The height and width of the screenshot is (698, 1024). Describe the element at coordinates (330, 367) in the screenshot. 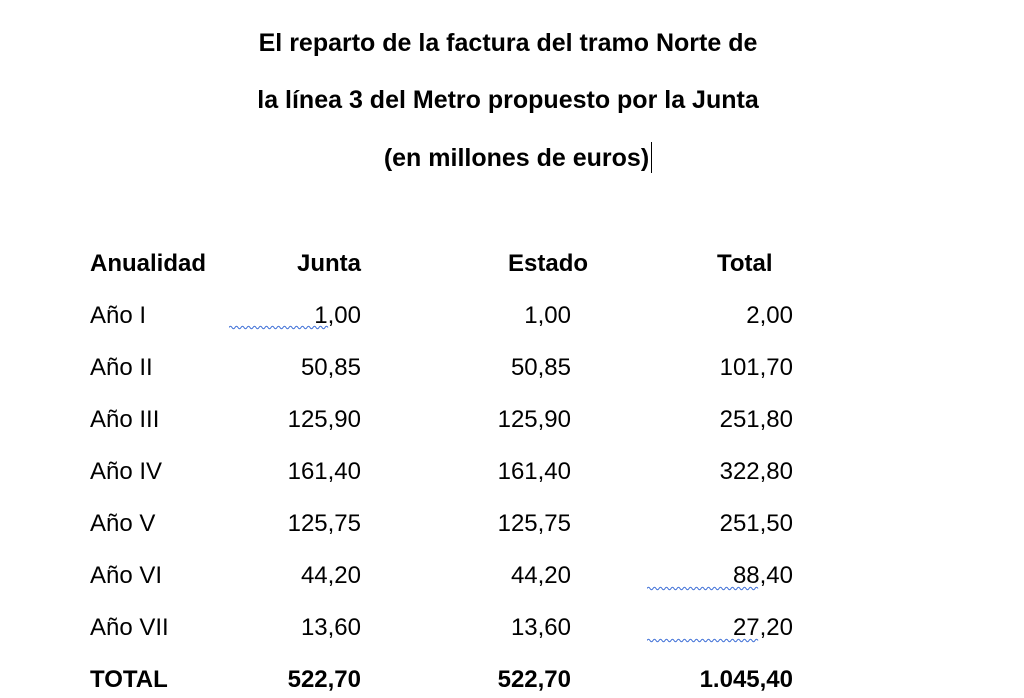

I see `cell-junta: 50,85` at that location.